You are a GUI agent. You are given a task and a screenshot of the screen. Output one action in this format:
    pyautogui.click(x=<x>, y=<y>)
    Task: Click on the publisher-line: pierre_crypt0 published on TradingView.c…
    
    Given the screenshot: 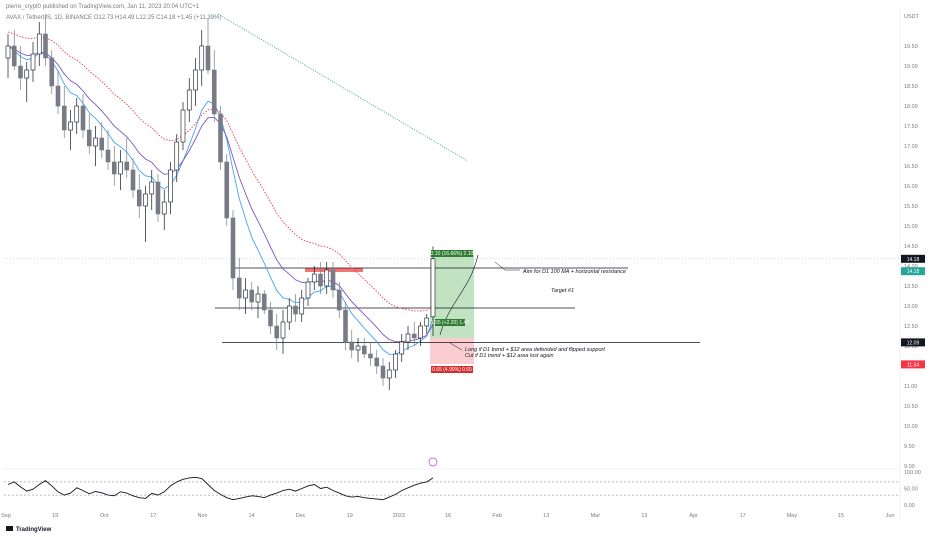 What is the action you would take?
    pyautogui.click(x=103, y=7)
    